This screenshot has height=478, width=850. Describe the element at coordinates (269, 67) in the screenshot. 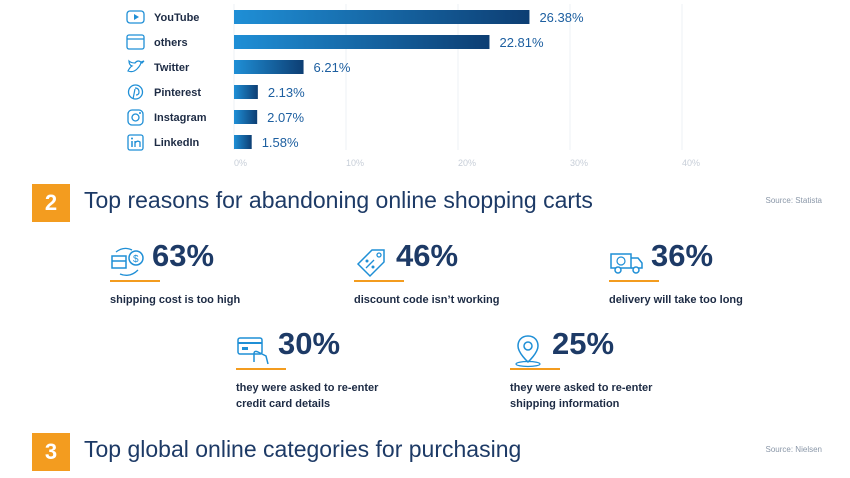

I see `bar-twitter` at that location.